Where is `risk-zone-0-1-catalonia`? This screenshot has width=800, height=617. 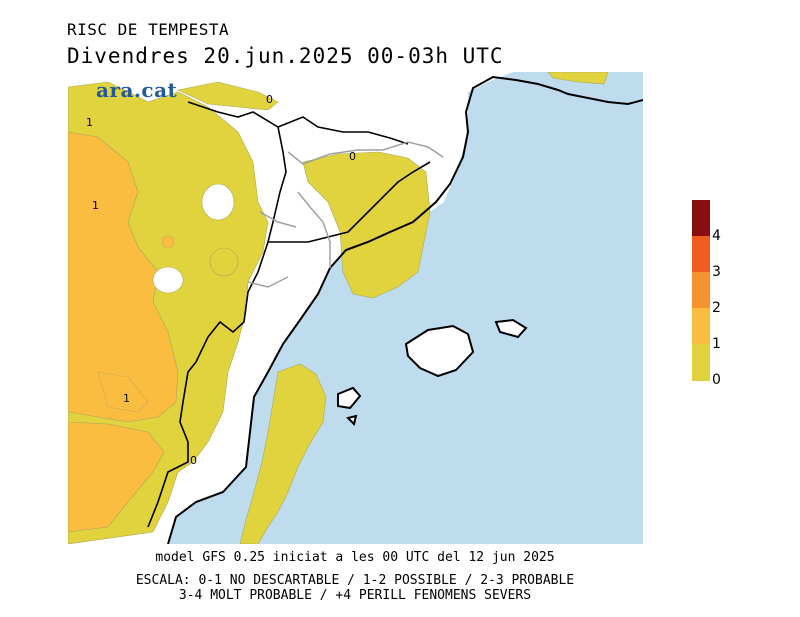 risk-zone-0-1-catalonia is located at coordinates (366, 225).